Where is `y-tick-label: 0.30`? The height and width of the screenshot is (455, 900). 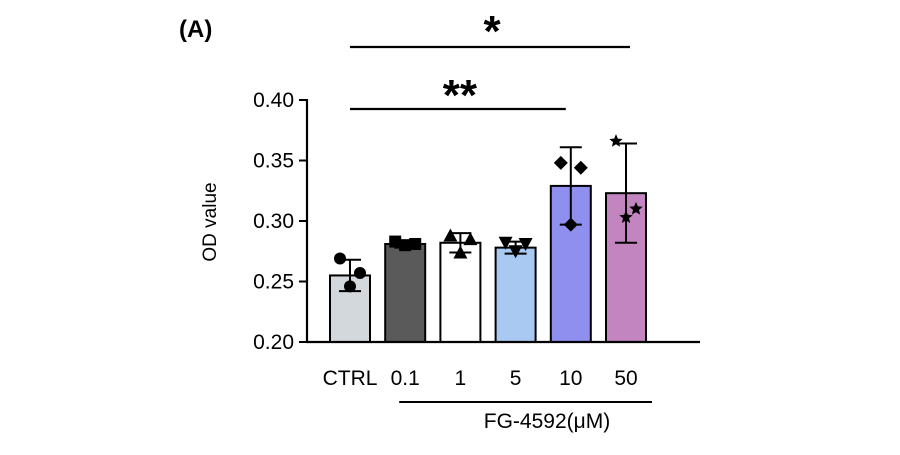
y-tick-label: 0.30 is located at coordinates (273, 221).